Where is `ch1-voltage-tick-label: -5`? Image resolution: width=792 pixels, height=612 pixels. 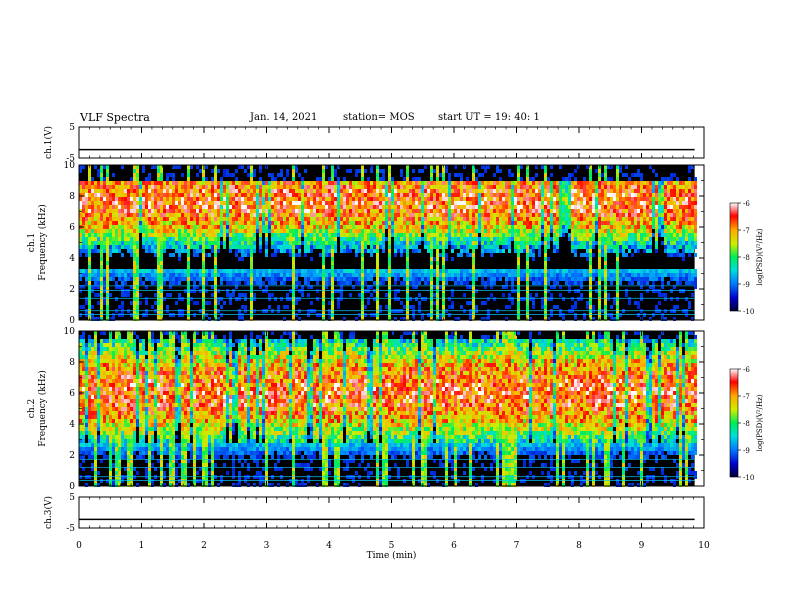 ch1-voltage-tick-label: -5 is located at coordinates (70, 159).